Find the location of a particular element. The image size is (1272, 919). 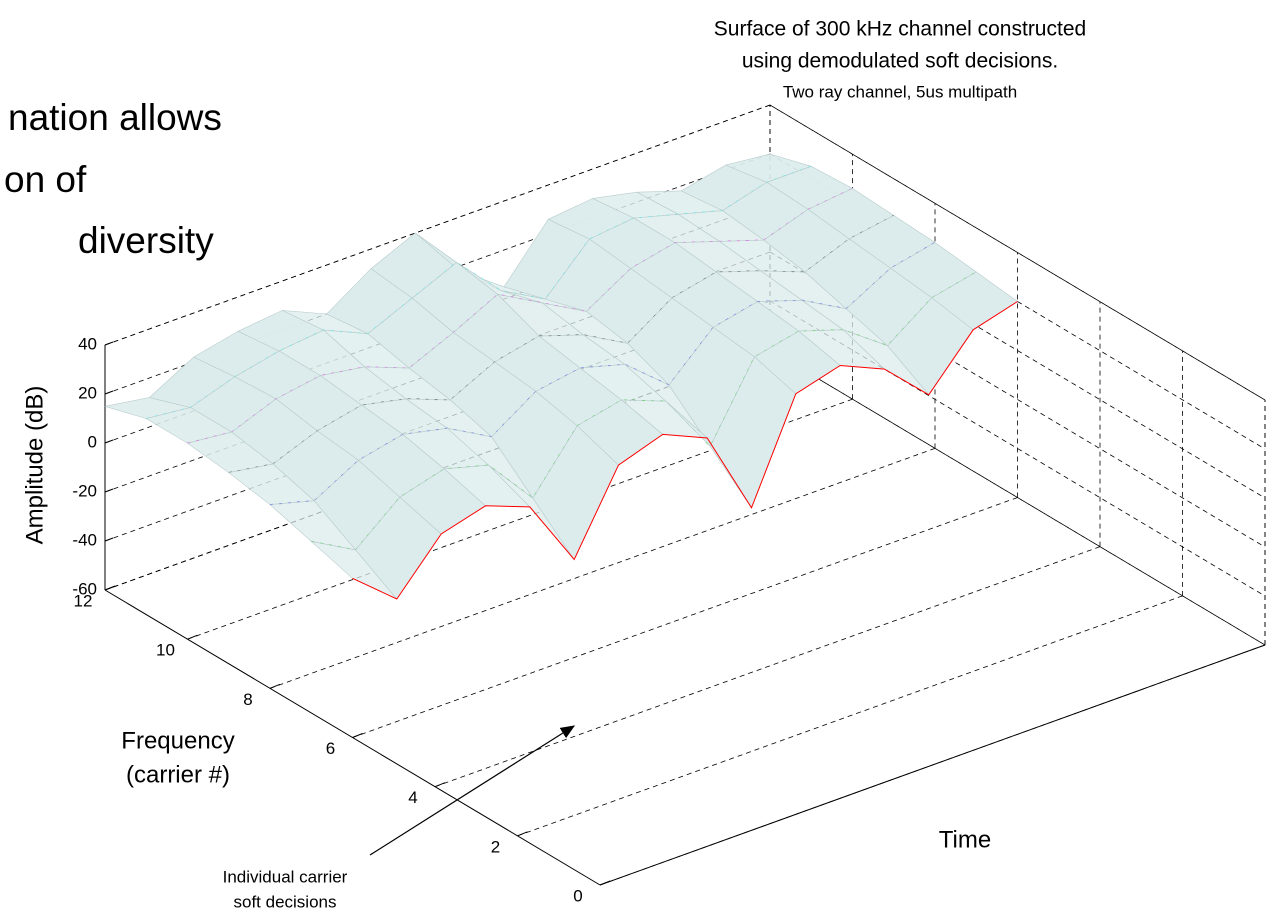

slide-text: nation allows on of diversity is located at coordinates (113, 179).